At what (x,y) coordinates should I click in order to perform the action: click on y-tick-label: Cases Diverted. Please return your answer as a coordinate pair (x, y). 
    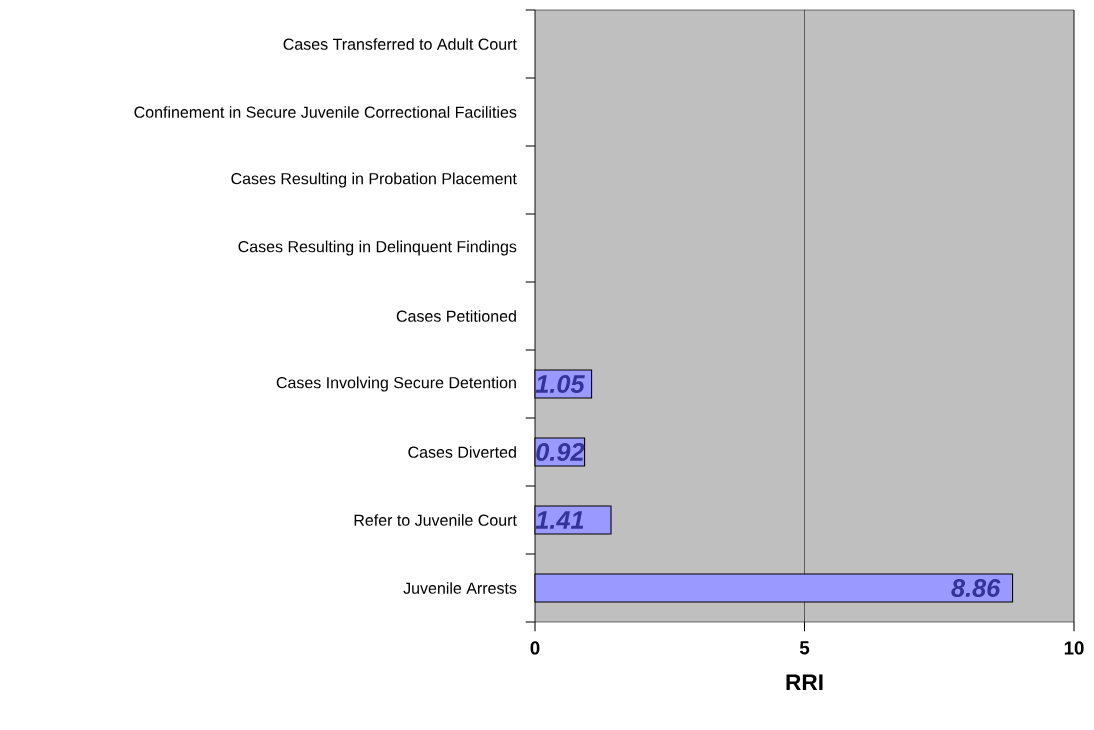
    Looking at the image, I should click on (462, 452).